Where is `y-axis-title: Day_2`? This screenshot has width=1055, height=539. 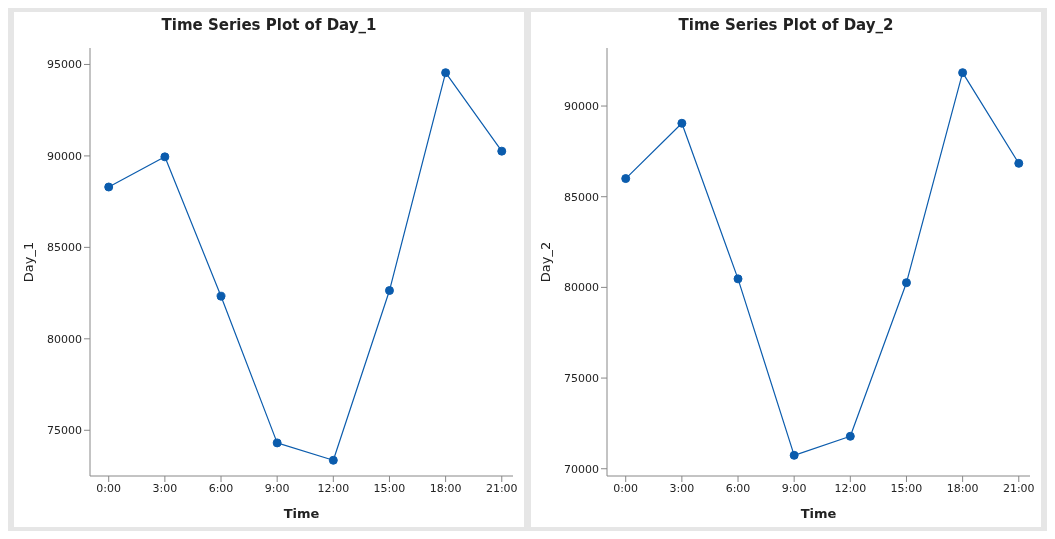
y-axis-title: Day_2 is located at coordinates (545, 262).